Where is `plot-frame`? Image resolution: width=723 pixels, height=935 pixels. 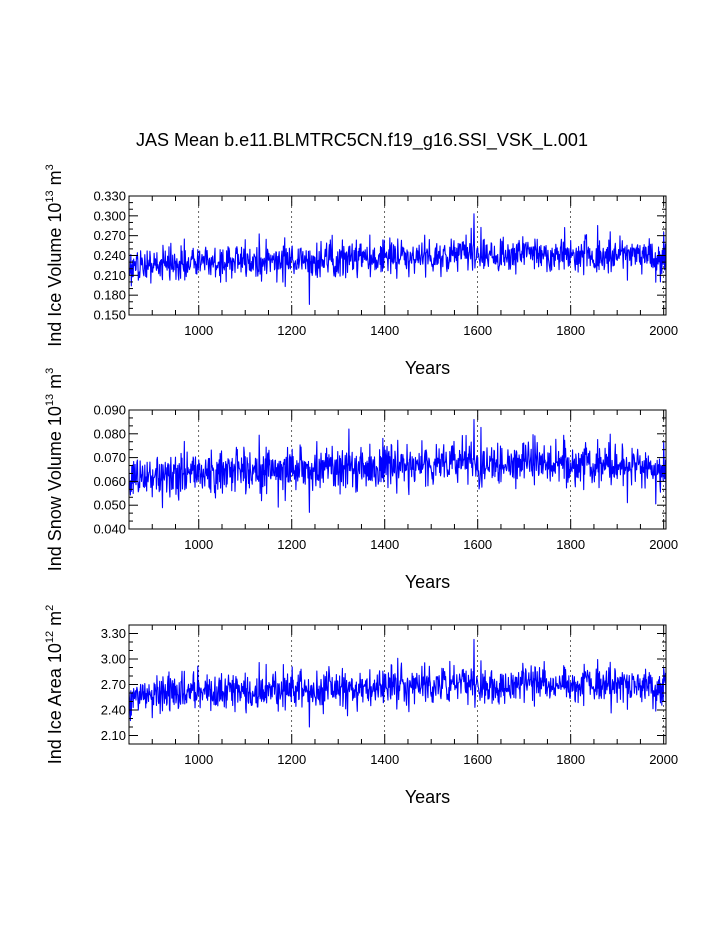
plot-frame is located at coordinates (397, 469).